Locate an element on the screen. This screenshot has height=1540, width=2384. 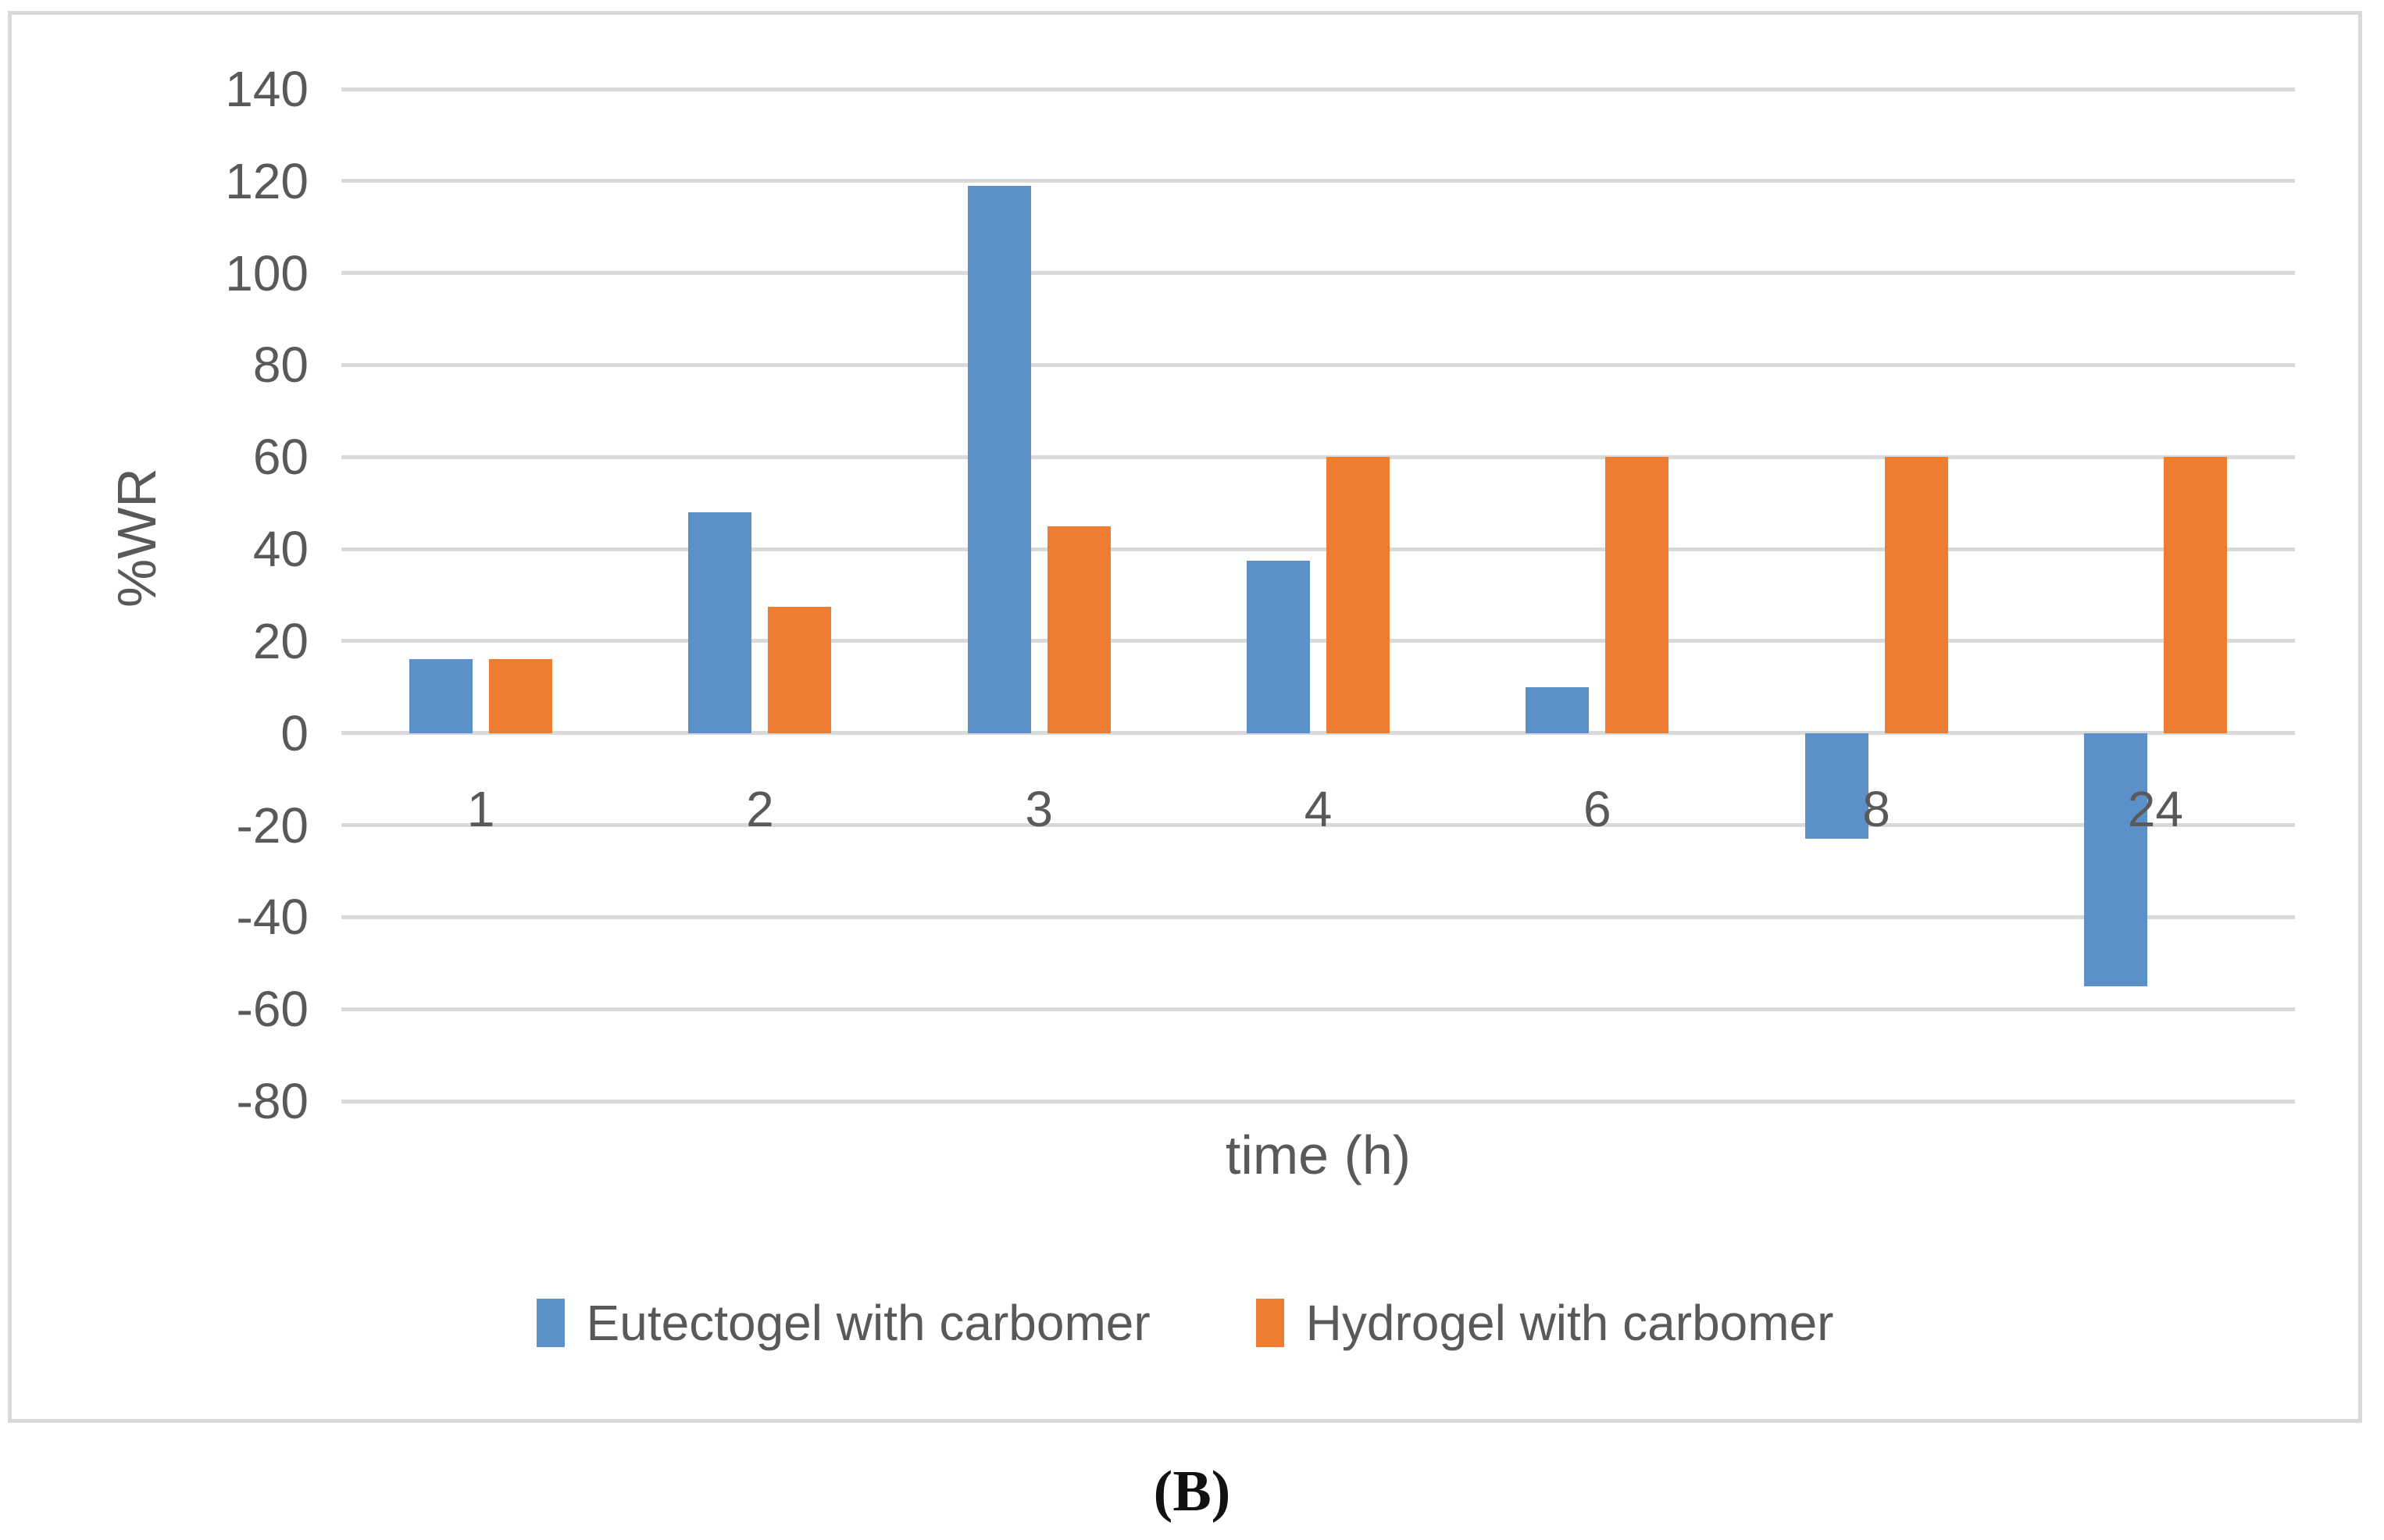
gridline--60 is located at coordinates (1318, 1009).